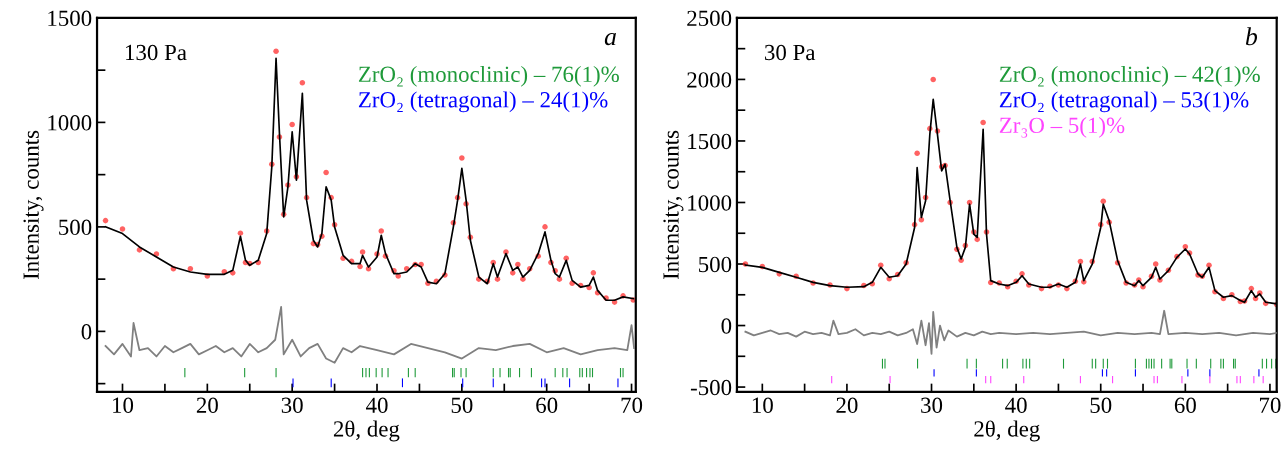 The image size is (1287, 459). Describe the element at coordinates (1062, 127) in the screenshot. I see `text: Zr₃O – 5(1)%` at that location.